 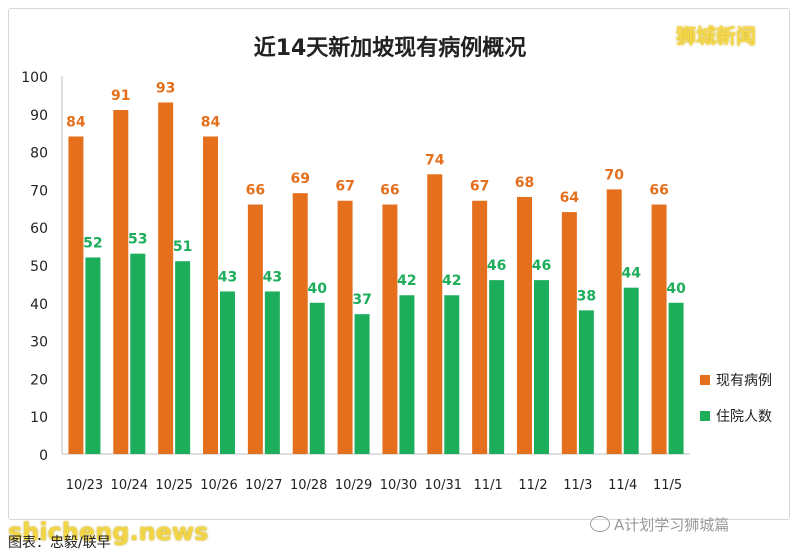 I want to click on data-label-current-cases: 69, so click(x=299, y=179).